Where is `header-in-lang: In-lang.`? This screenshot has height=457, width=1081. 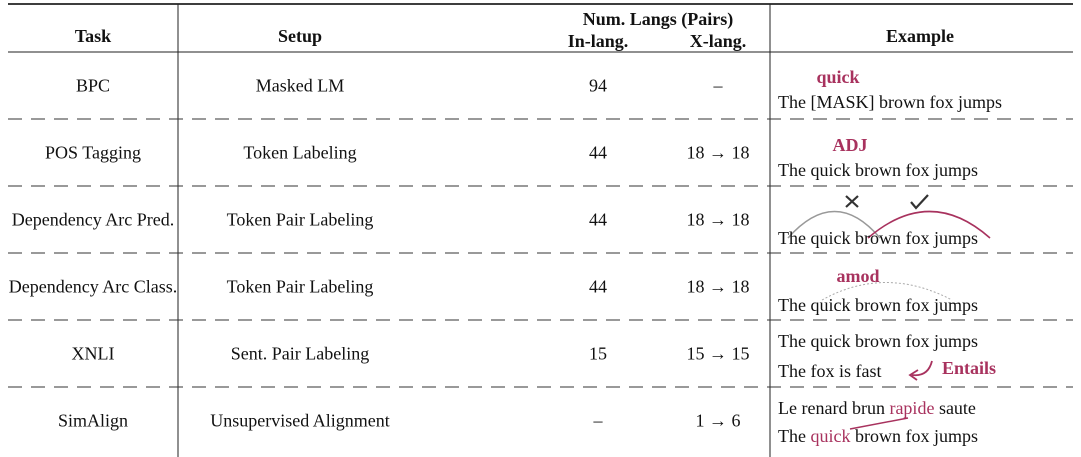 header-in-lang: In-lang. is located at coordinates (598, 41).